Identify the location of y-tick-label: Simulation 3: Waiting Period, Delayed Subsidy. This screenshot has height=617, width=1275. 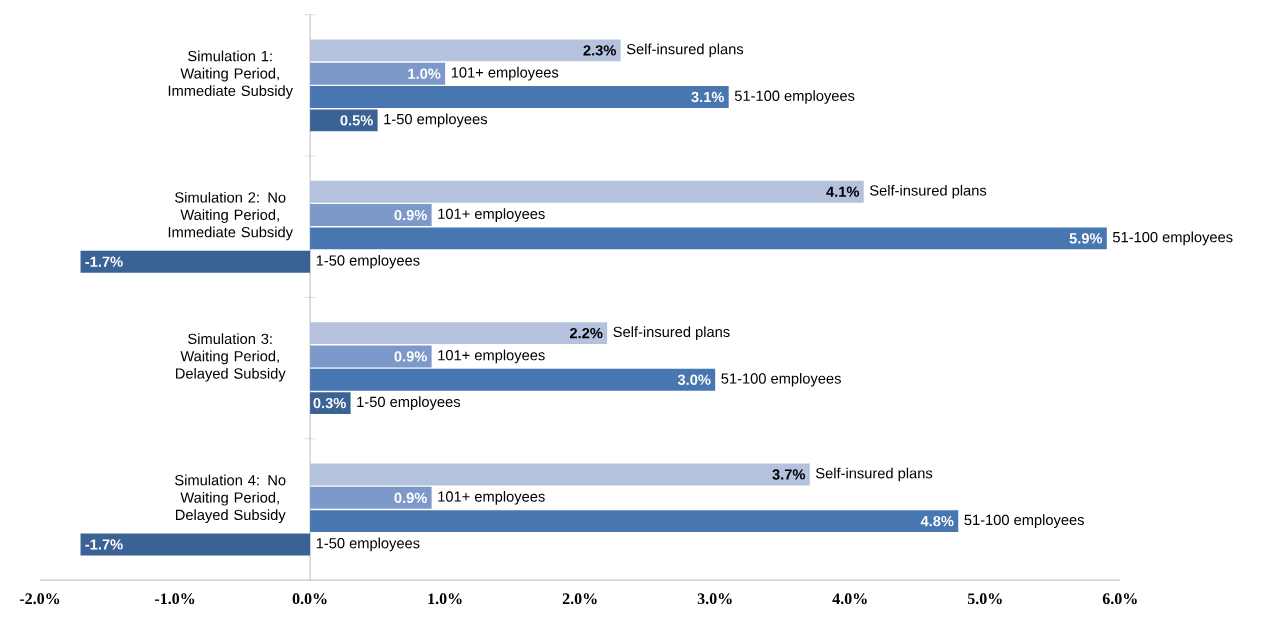
(231, 357).